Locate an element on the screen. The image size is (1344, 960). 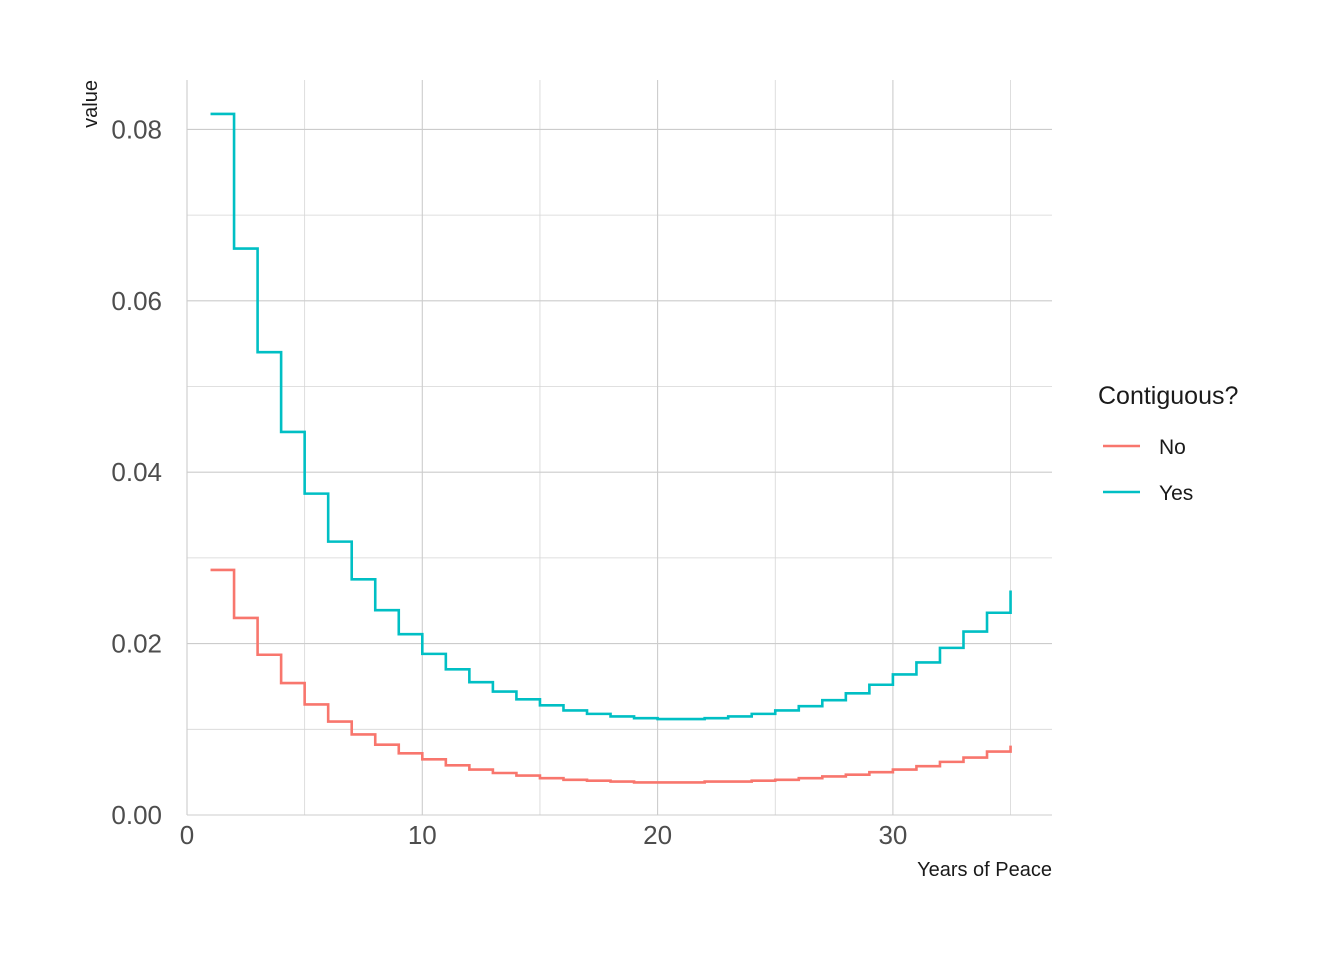
y-axis-title: value is located at coordinates (91, 104).